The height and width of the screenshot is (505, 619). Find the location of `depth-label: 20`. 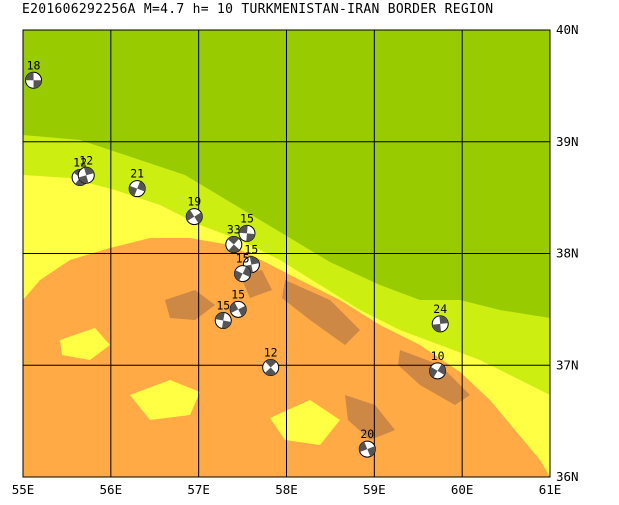

depth-label: 20 is located at coordinates (367, 434).